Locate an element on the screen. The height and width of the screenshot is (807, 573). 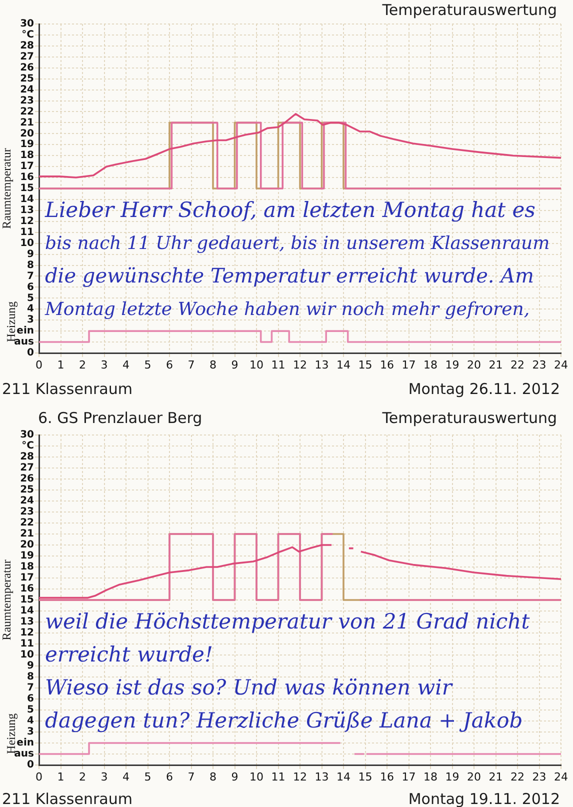
x-tick-label: 19 is located at coordinates (452, 777).